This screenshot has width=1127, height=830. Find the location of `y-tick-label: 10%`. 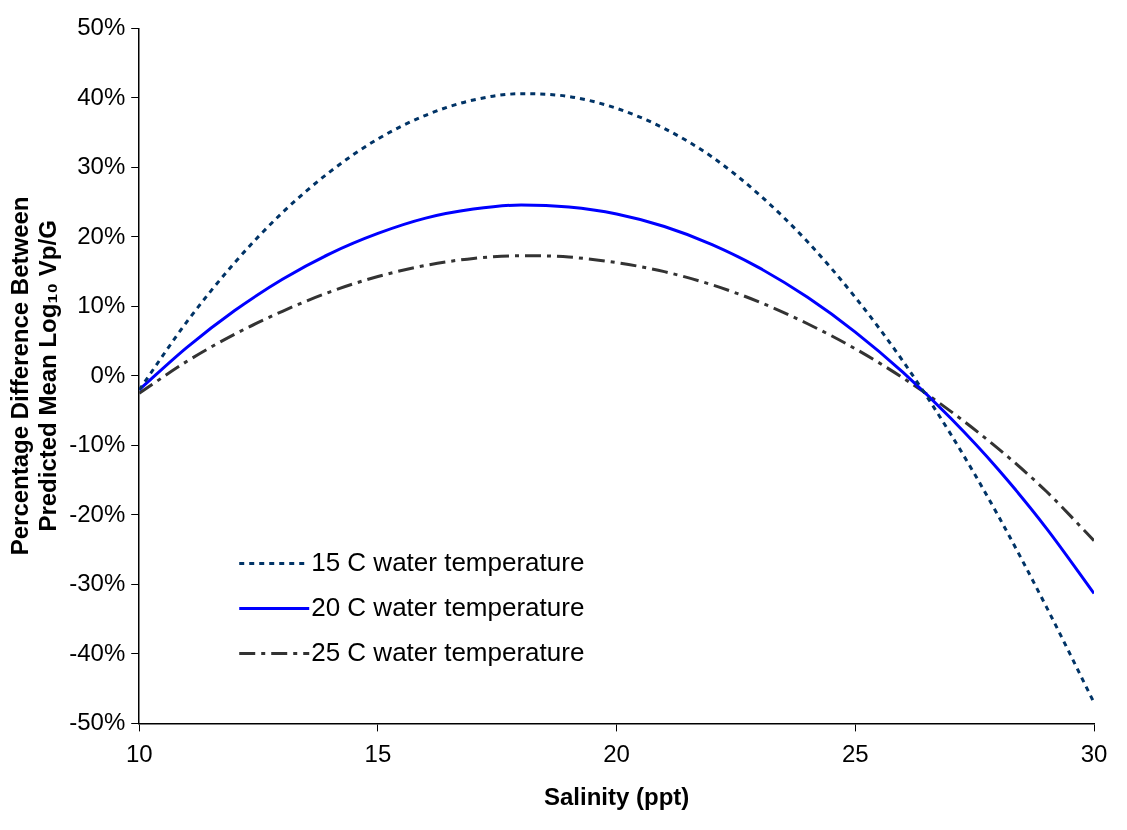

y-tick-label: 10% is located at coordinates (101, 305).